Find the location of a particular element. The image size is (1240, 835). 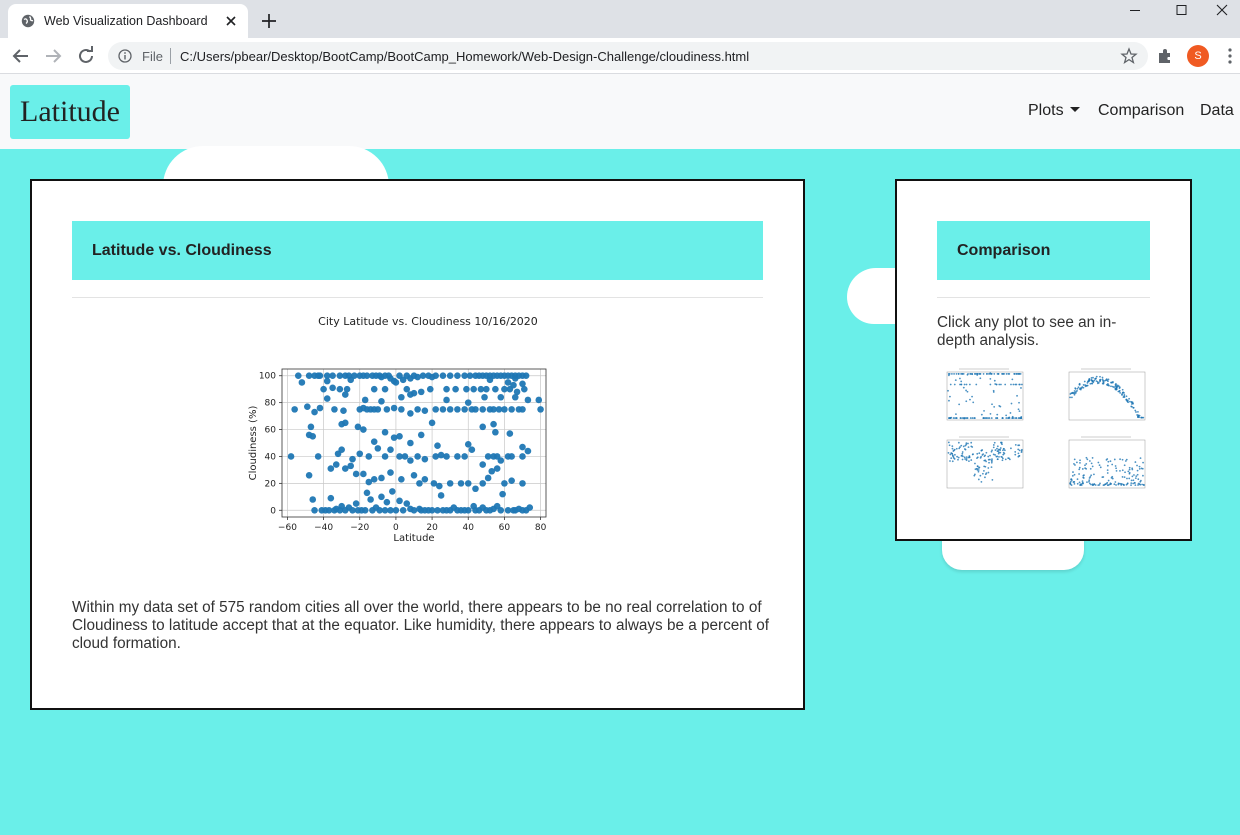

chart-x-tick-label: 60 is located at coordinates (505, 528).